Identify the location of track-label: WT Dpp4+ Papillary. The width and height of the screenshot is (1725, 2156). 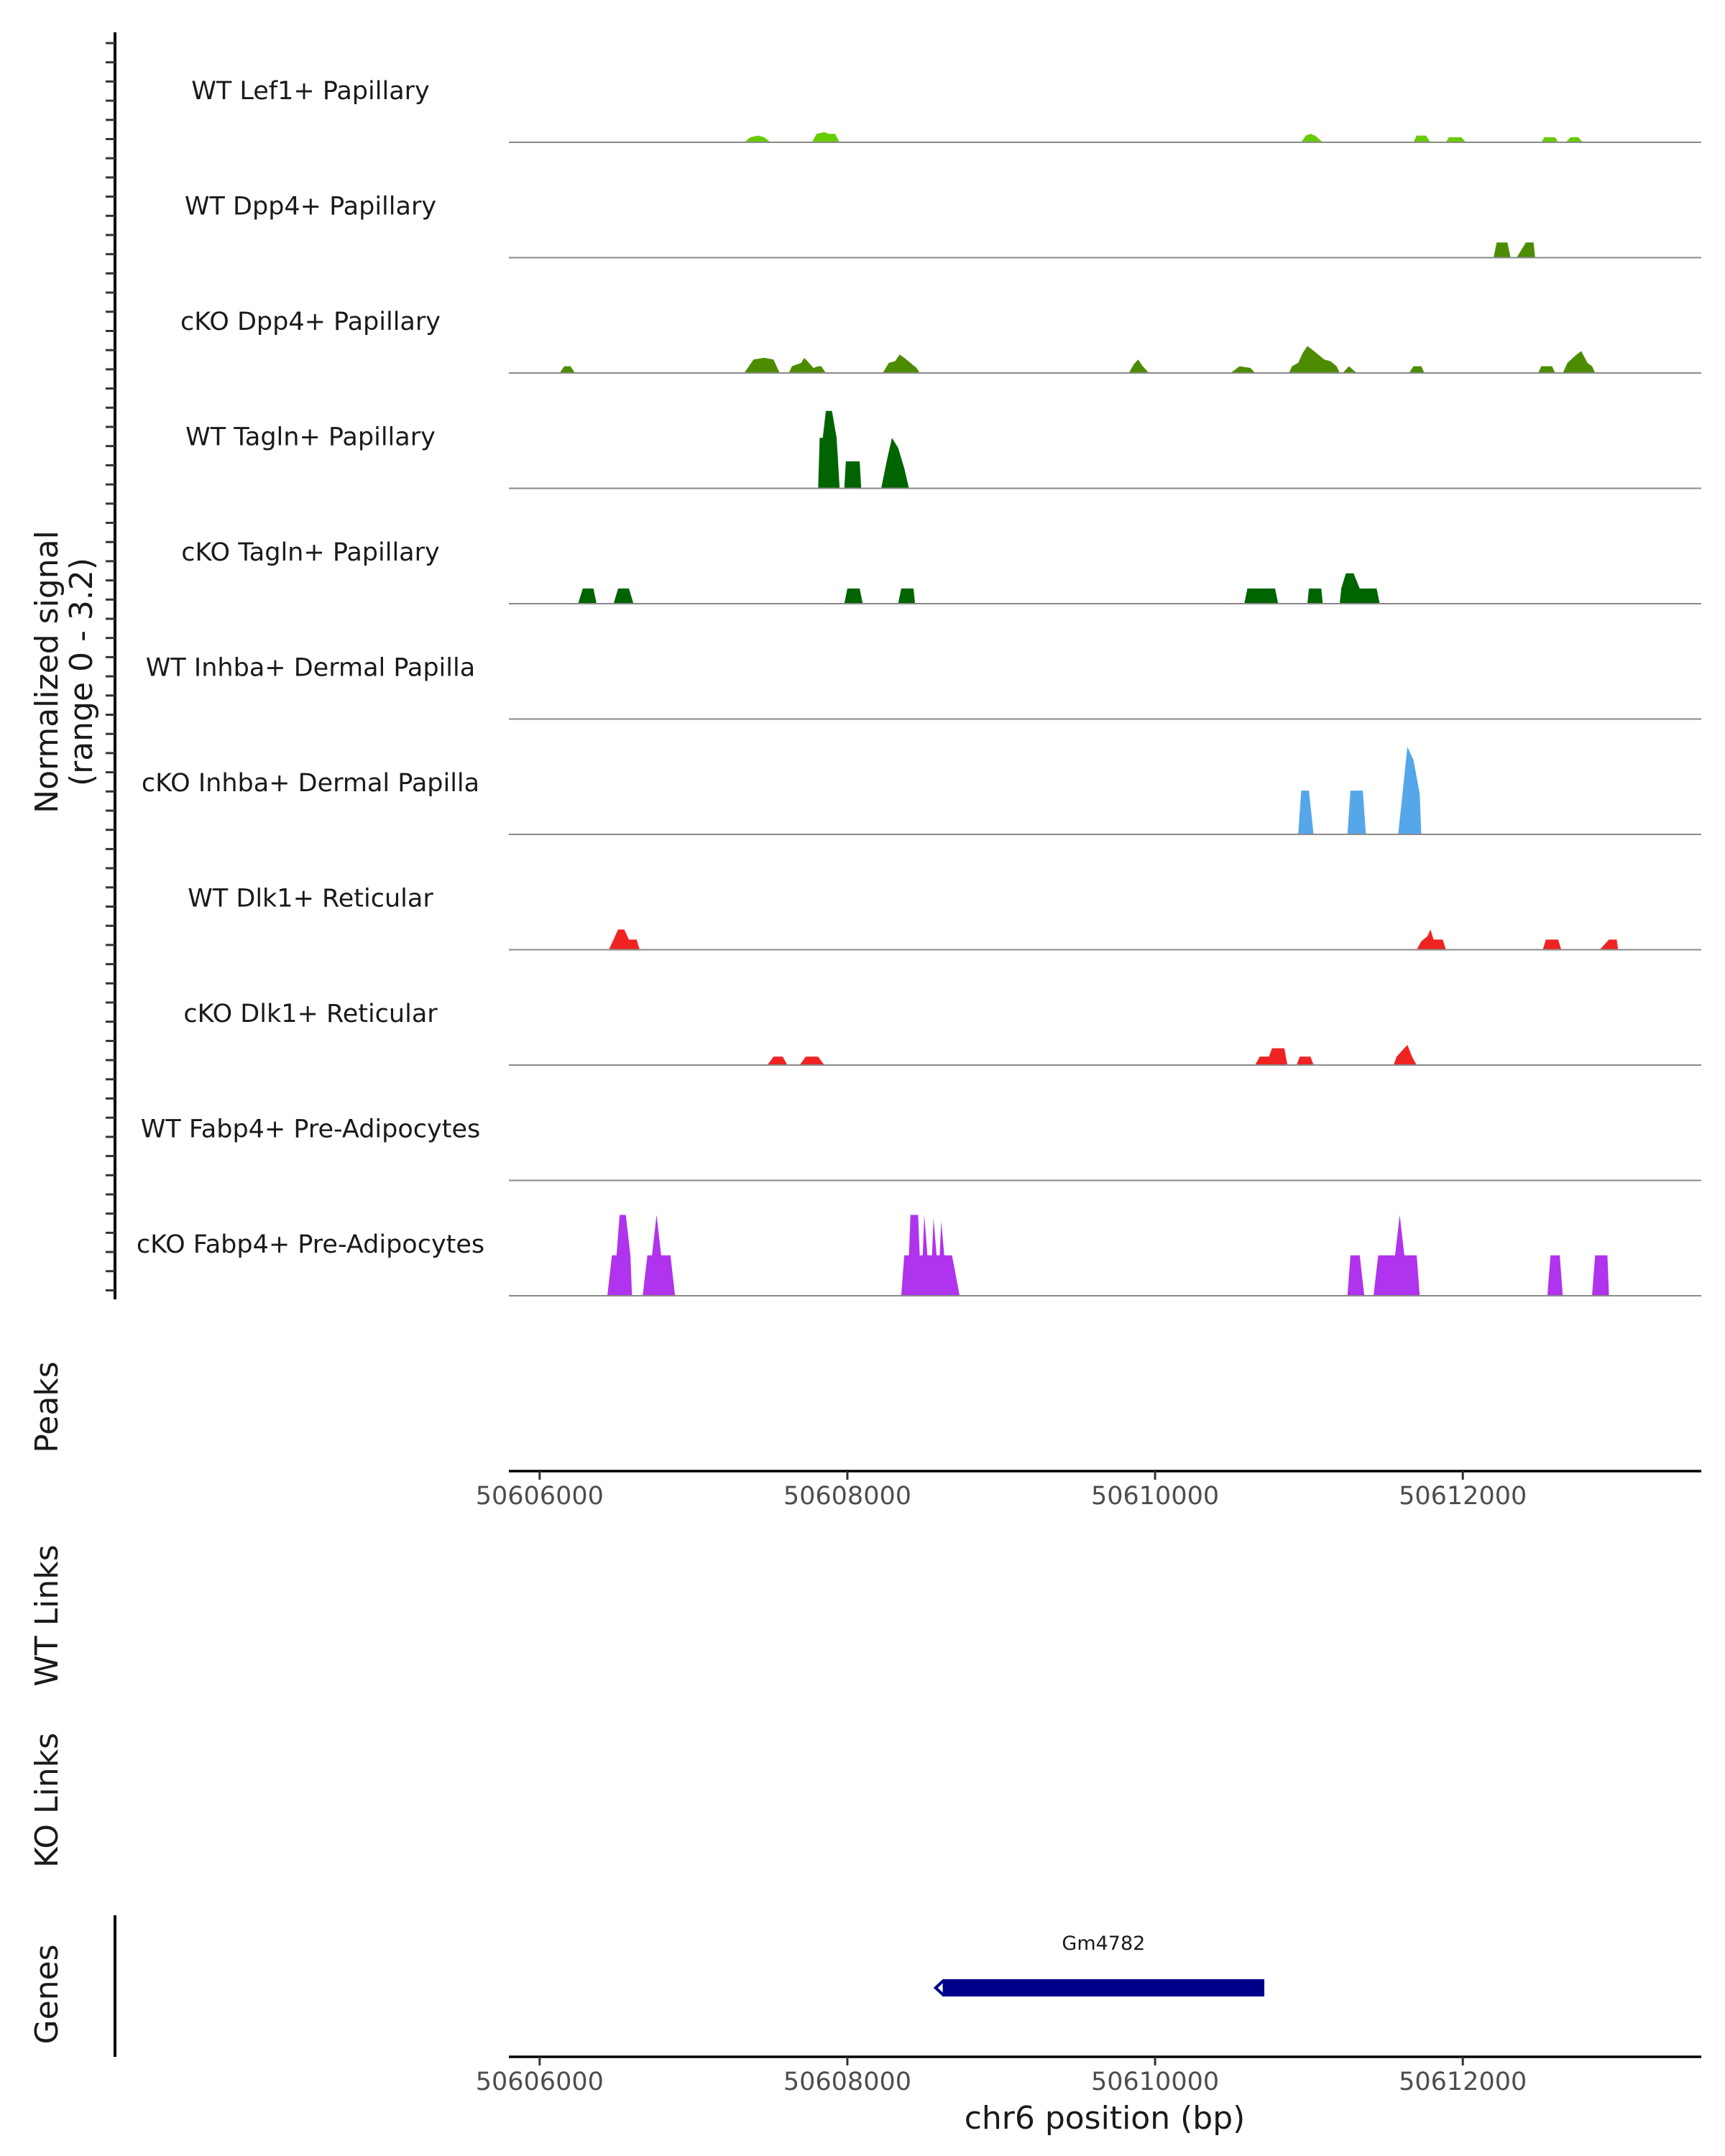
(310, 207).